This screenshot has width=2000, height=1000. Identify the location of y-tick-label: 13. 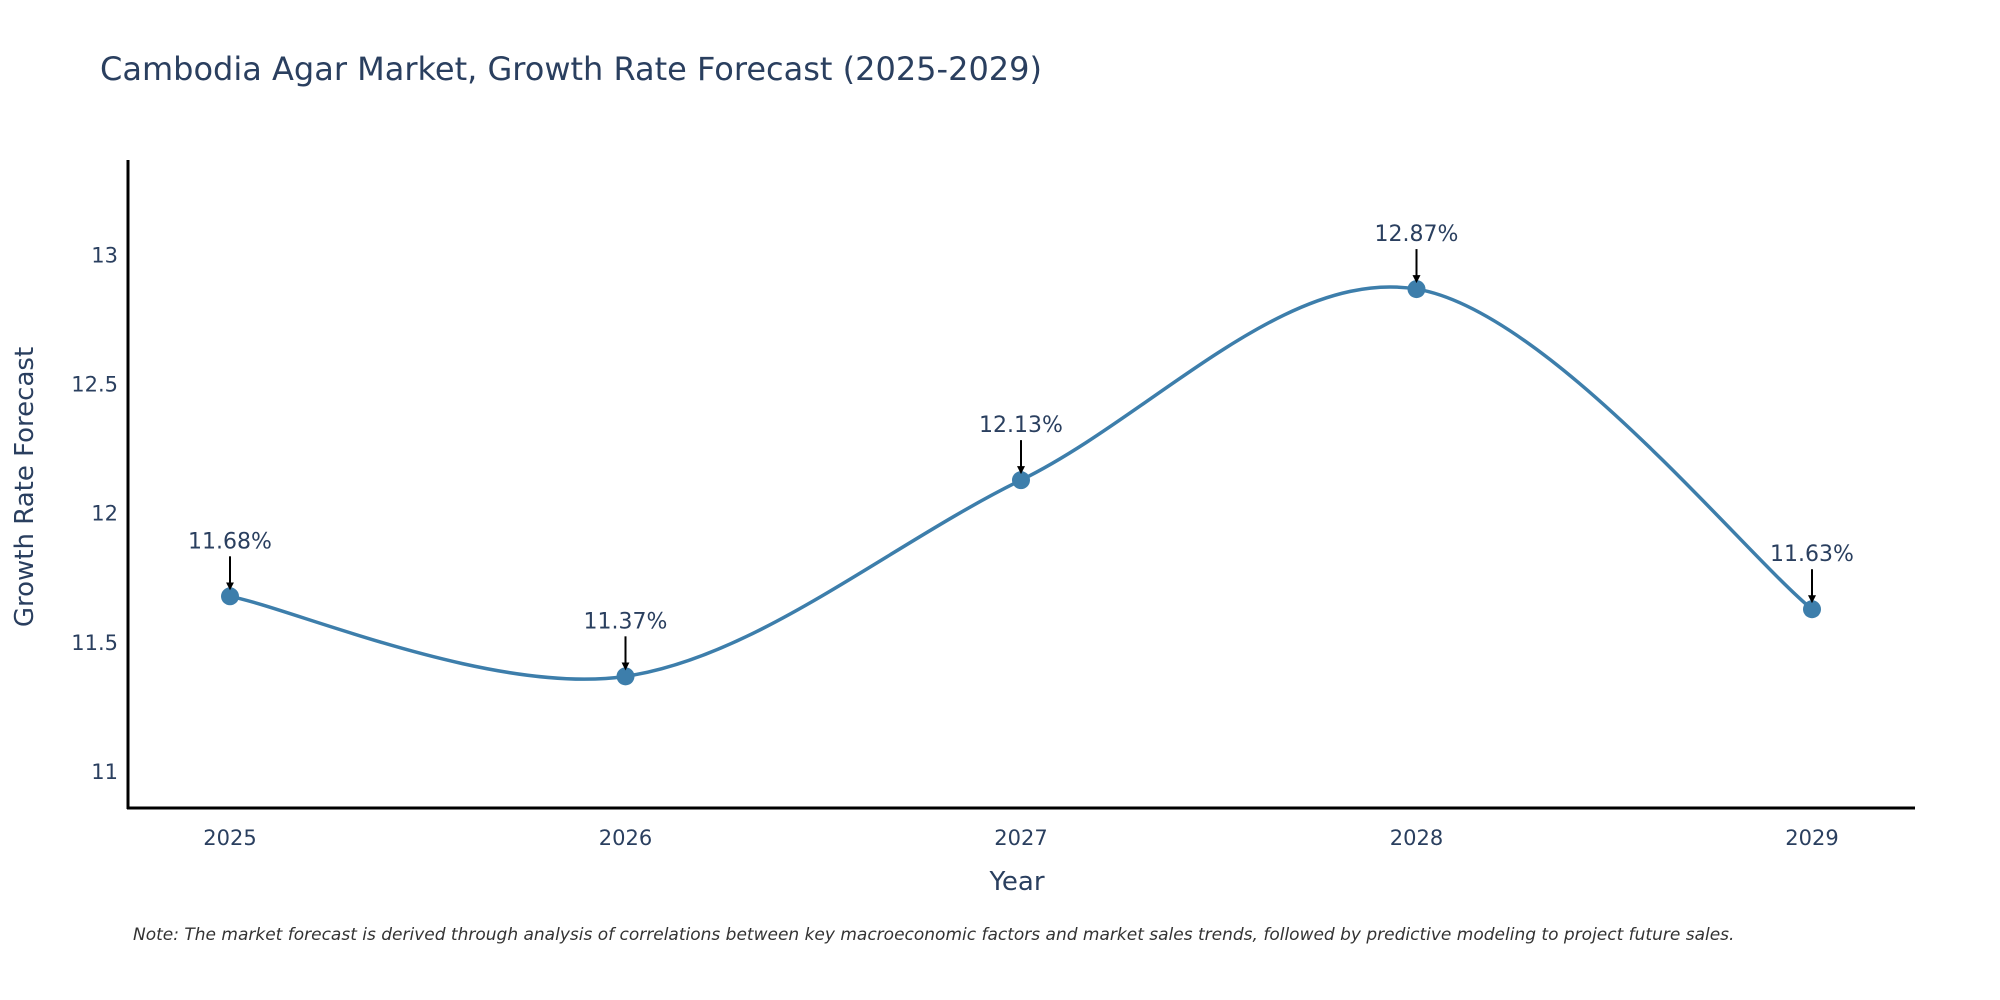
(104, 256).